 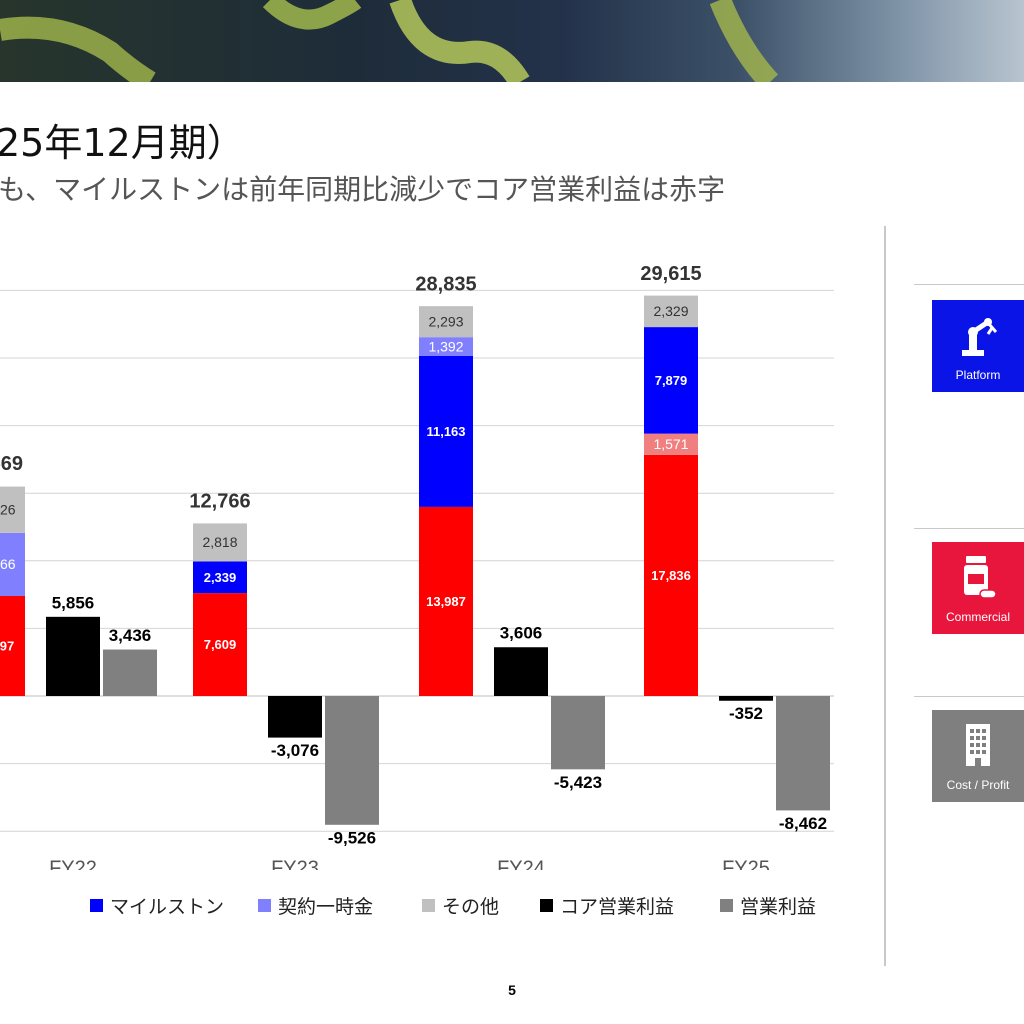 I want to click on bar-value-label: 2,293, so click(x=445, y=321).